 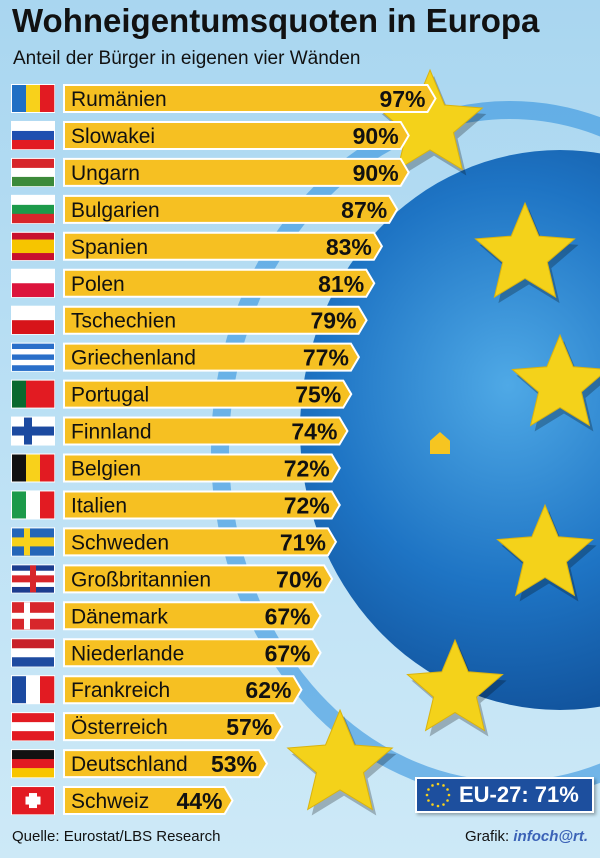 What do you see at coordinates (318, 395) in the screenshot?
I see `bar-value-label: 75%` at bounding box center [318, 395].